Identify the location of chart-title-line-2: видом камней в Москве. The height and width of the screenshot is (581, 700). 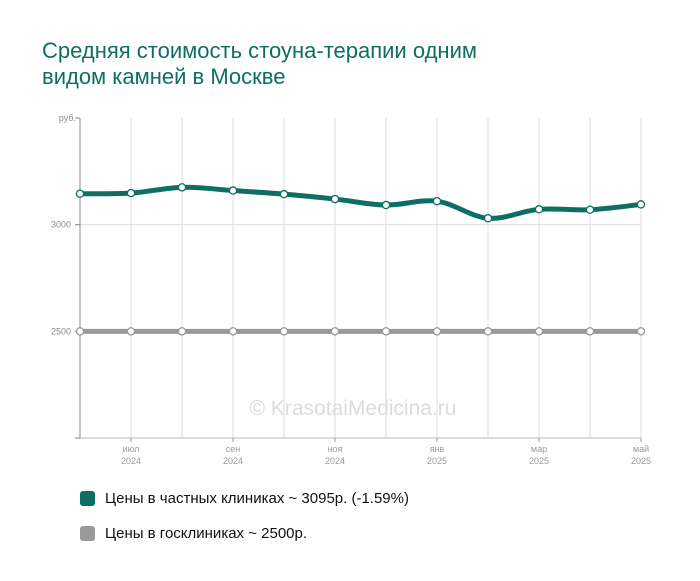
(164, 76).